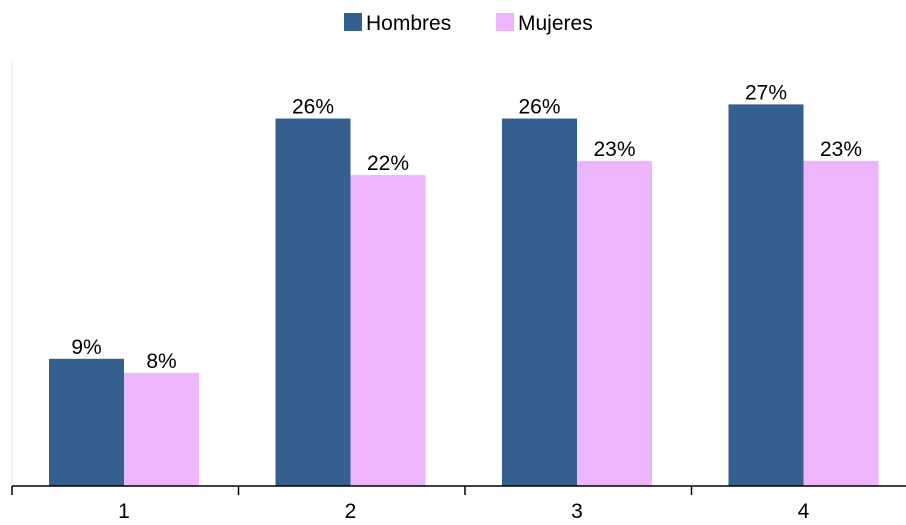  What do you see at coordinates (804, 511) in the screenshot?
I see `x-tick-label-4: 4` at bounding box center [804, 511].